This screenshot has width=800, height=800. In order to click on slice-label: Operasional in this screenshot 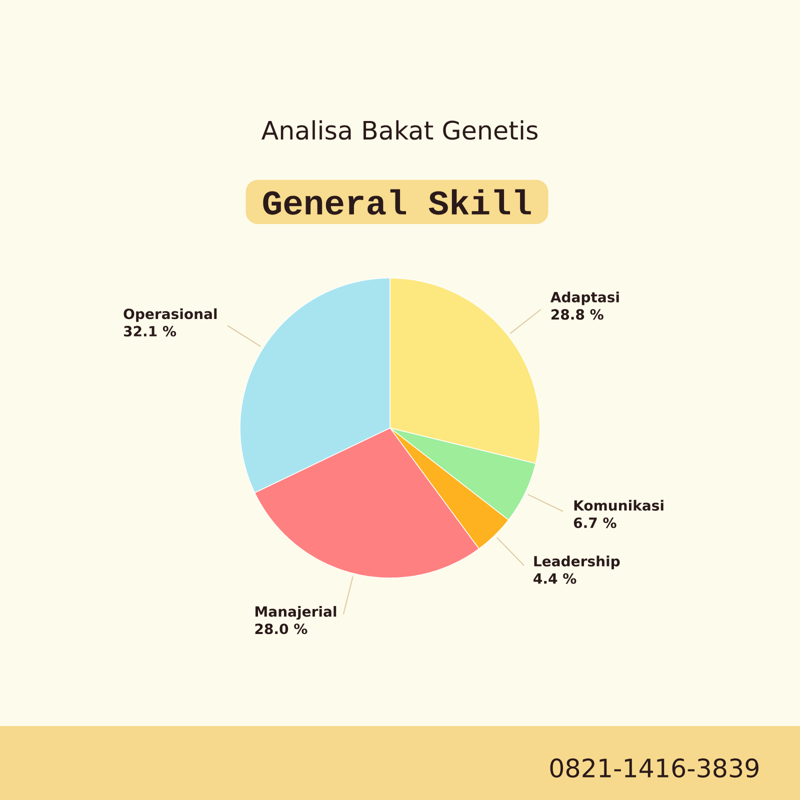, I will do `click(170, 315)`.